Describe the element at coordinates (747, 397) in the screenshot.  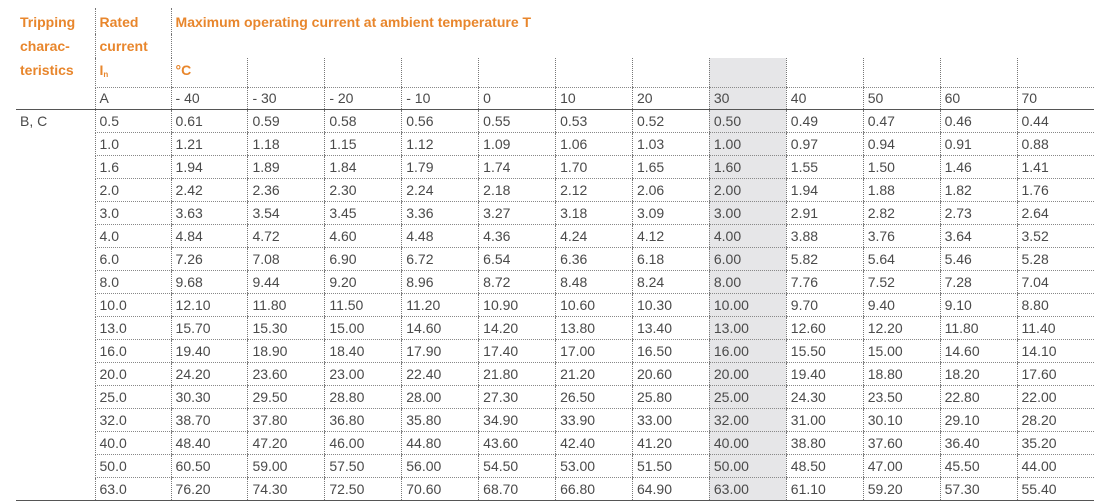
I see `current-value-cell: 25.00` at that location.